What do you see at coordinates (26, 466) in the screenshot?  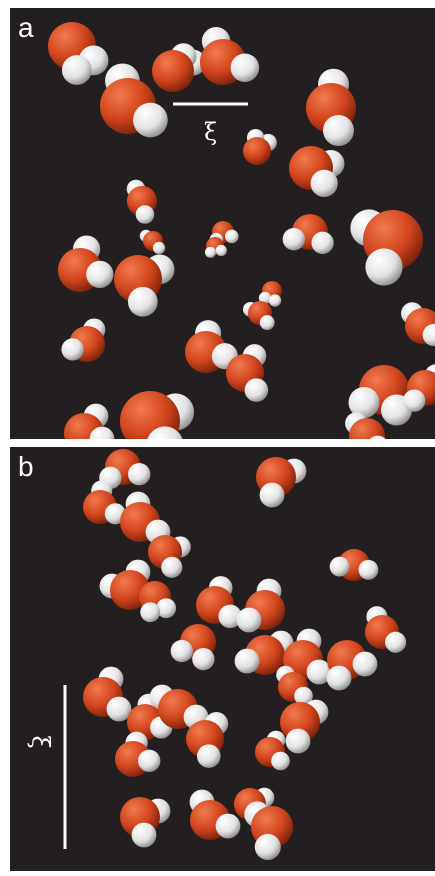 I see `panel-label-b: b` at bounding box center [26, 466].